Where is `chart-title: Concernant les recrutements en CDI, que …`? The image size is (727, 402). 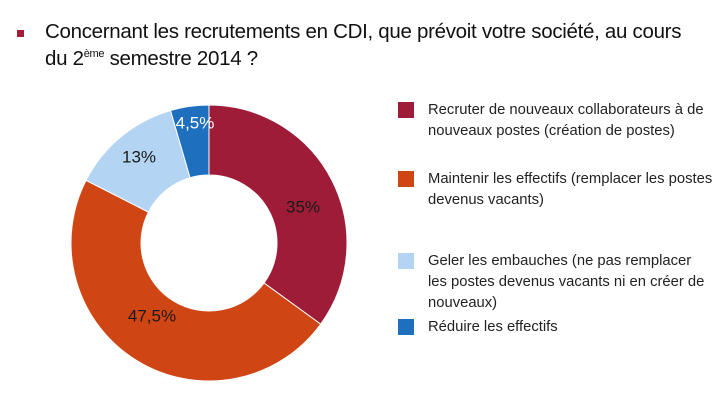 chart-title: Concernant les recrutements en CDI, que … is located at coordinates (375, 45).